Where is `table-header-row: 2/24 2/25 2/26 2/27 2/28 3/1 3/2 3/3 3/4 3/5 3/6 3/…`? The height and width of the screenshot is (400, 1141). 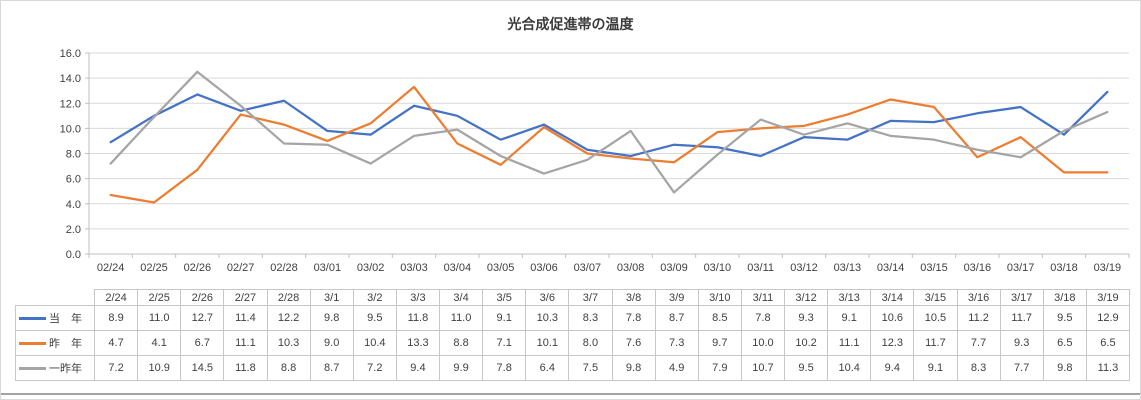 table-header-row: 2/24 2/25 2/26 2/27 2/28 3/1 3/2 3/3 3/4 3/5 3/6 3/… is located at coordinates (573, 297).